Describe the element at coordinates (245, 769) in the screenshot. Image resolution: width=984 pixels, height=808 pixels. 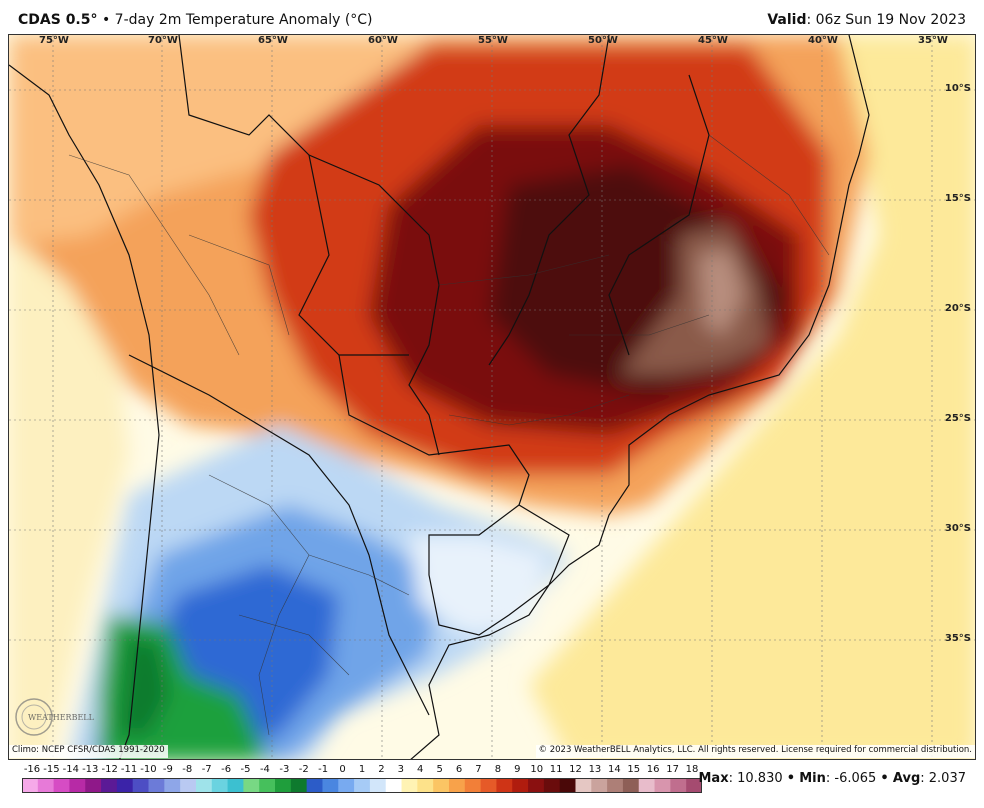
I see `colorbar-tick-label: -5` at that location.